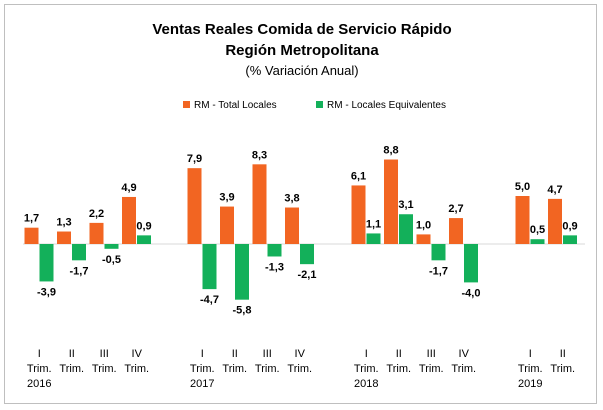 The width and height of the screenshot is (603, 410). What do you see at coordinates (398, 369) in the screenshot?
I see `x-tick-trim-2018-q2: Trim.` at bounding box center [398, 369].